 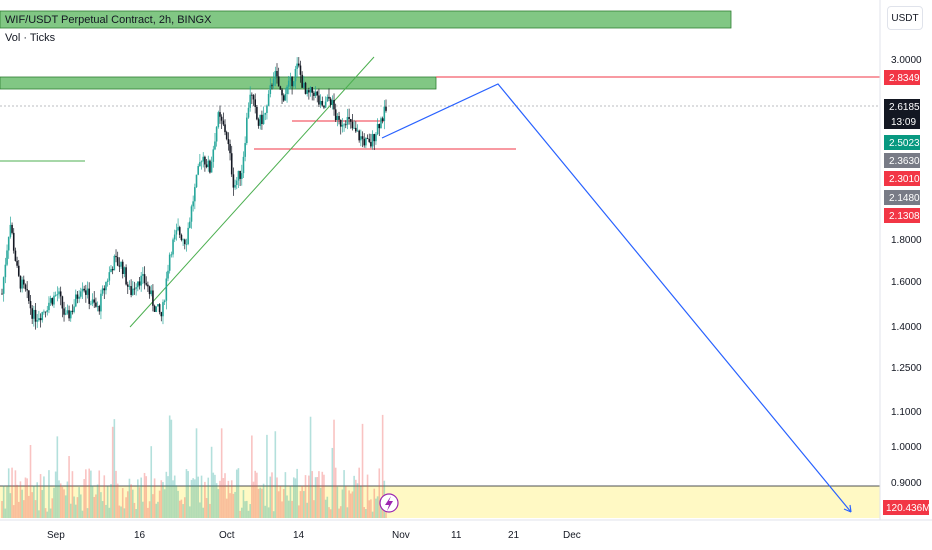 What do you see at coordinates (314, 535) in the screenshot?
I see `time-axis-ticks: Sep 16 Oct 14 Nov 11 21 Dec` at bounding box center [314, 535].